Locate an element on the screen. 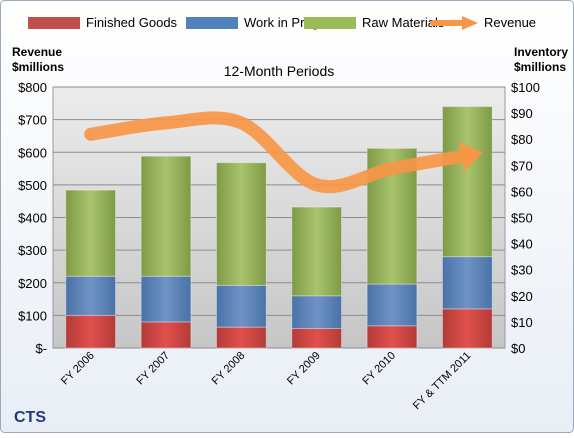  left-axis-ticks: $- $100 $200 $300 $400 $500 $600 $700 $800 is located at coordinates (32, 218).